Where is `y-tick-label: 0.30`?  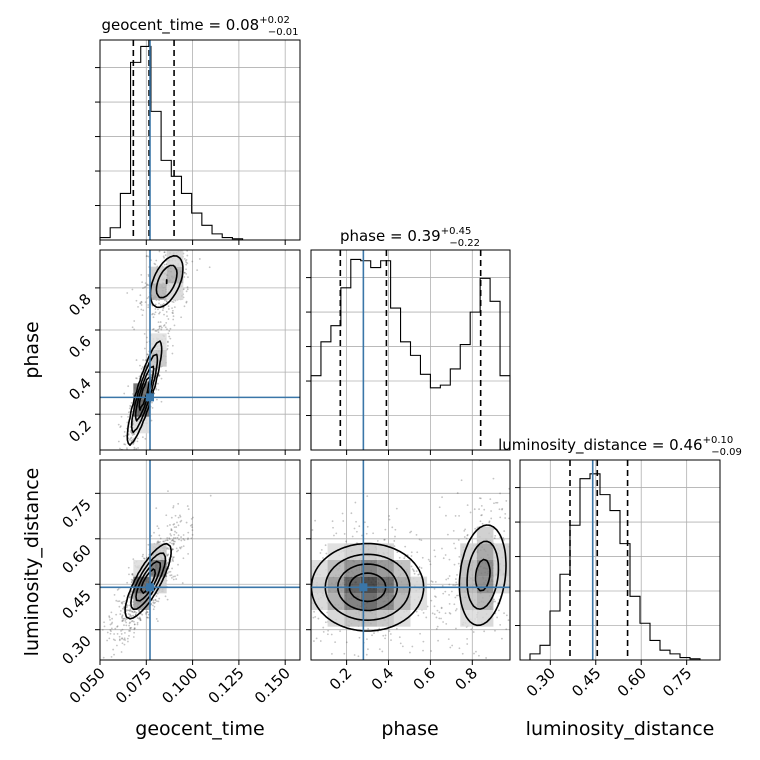
y-tick-label: 0.30 is located at coordinates (76, 650).